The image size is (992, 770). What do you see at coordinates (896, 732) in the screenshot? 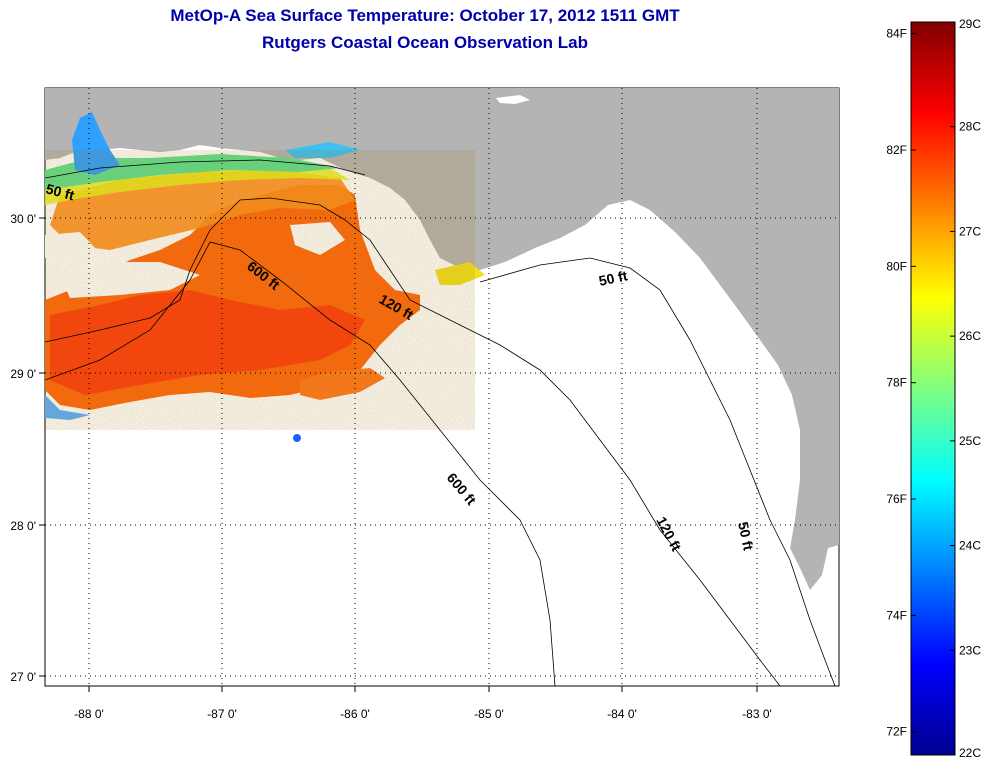
I see `colorbar-label-fahrenheit: 72F` at bounding box center [896, 732].